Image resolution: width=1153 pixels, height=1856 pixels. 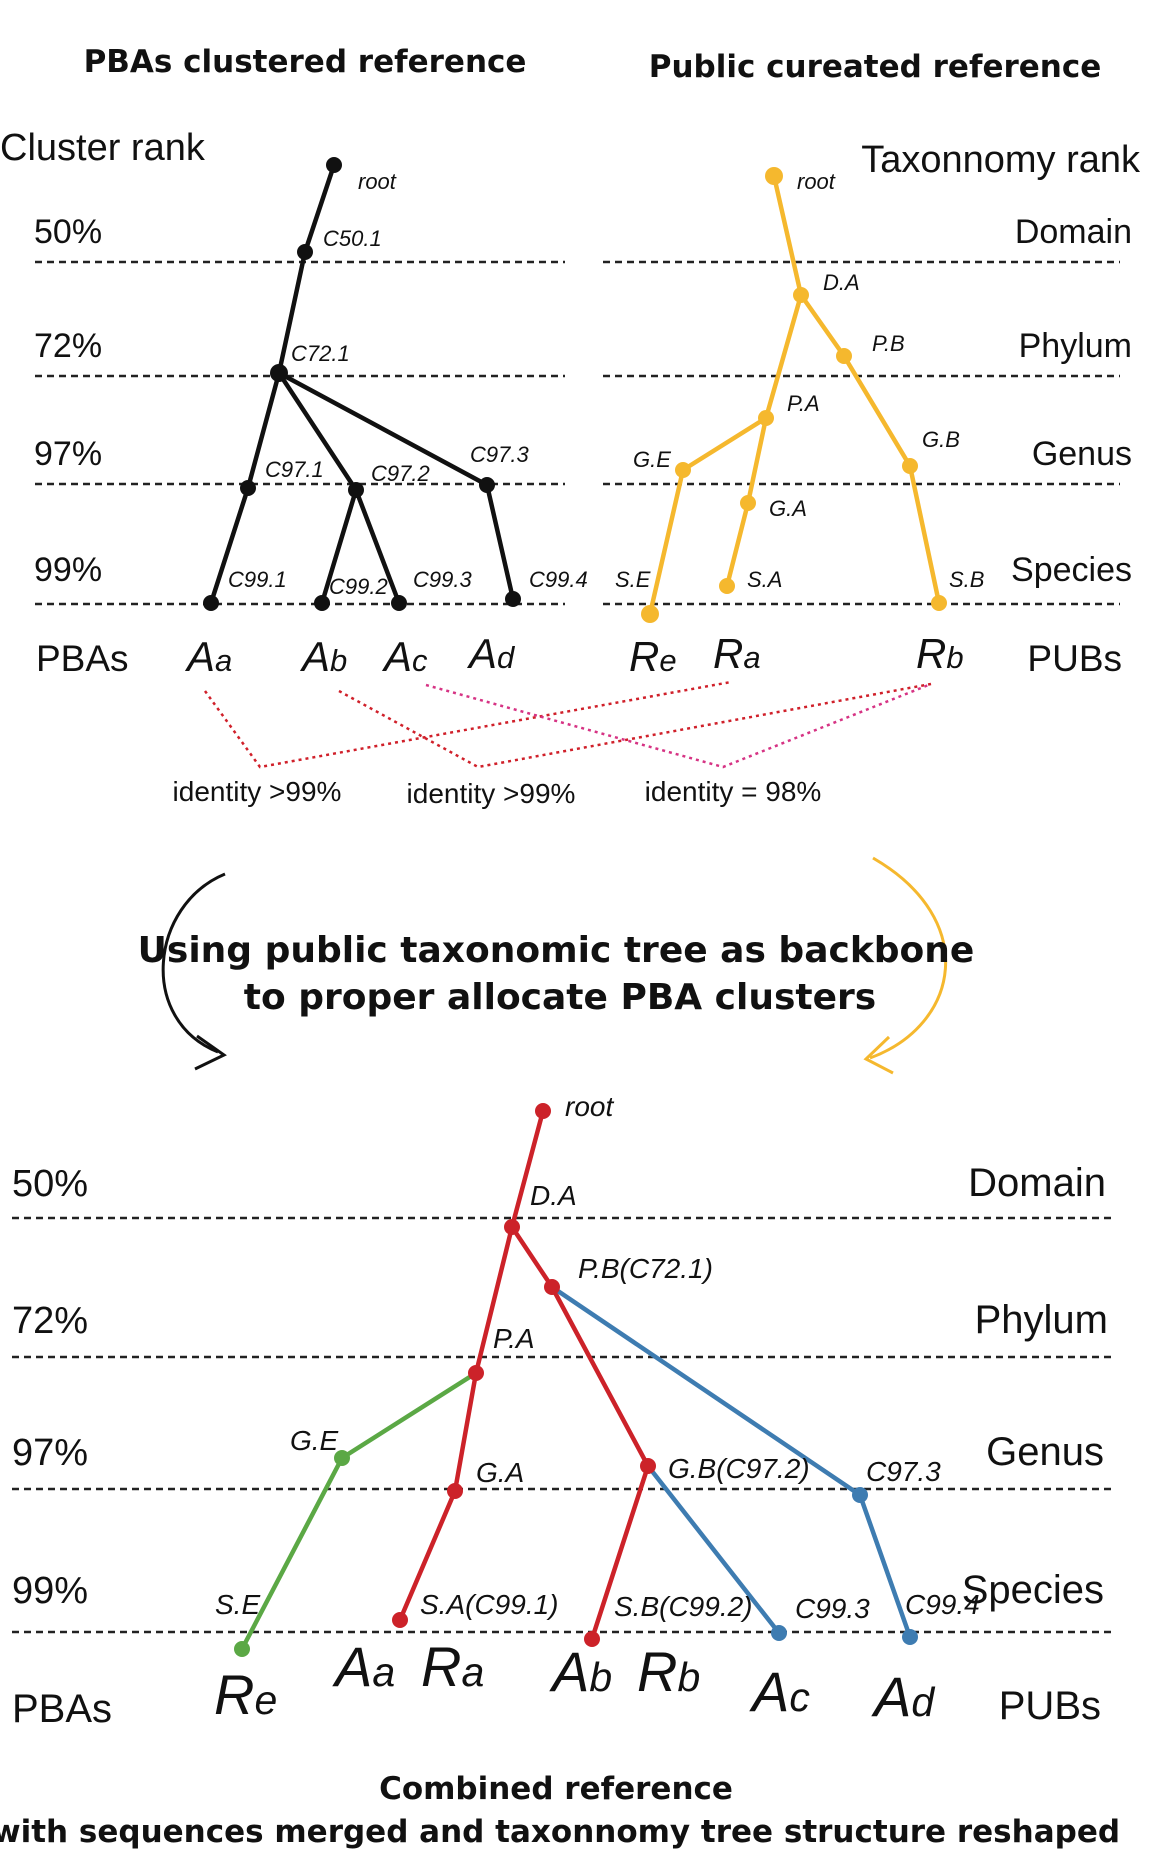 I want to click on pba-cluster-tree, so click(x=362, y=384).